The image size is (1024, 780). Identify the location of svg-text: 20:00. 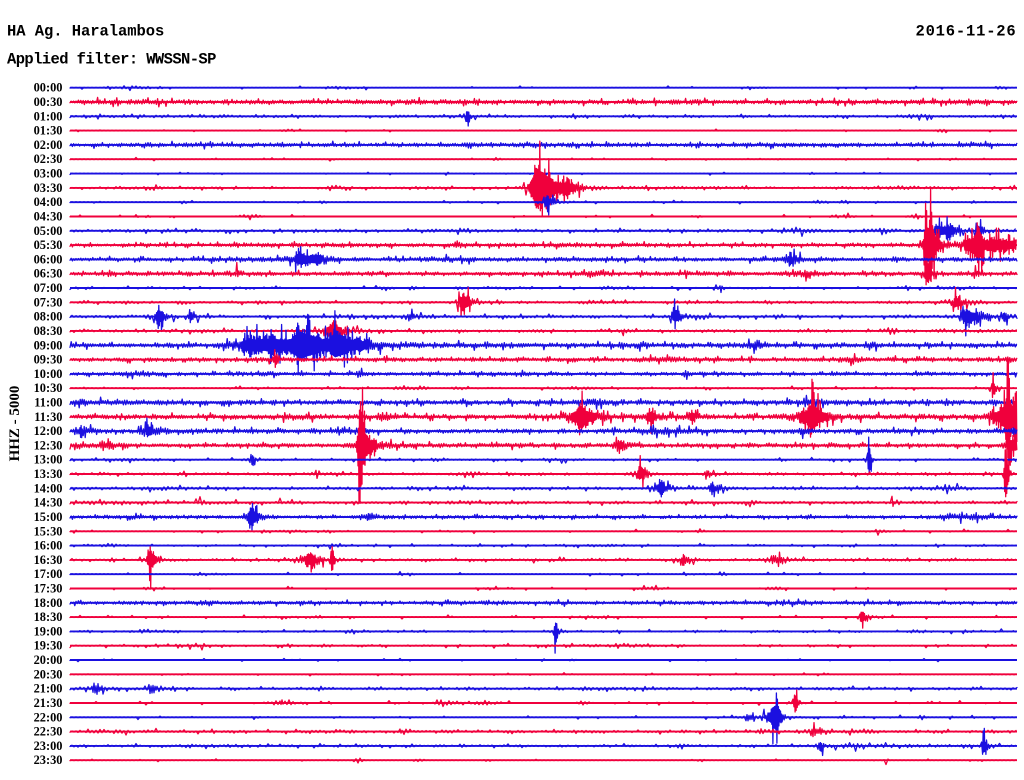
(48, 660).